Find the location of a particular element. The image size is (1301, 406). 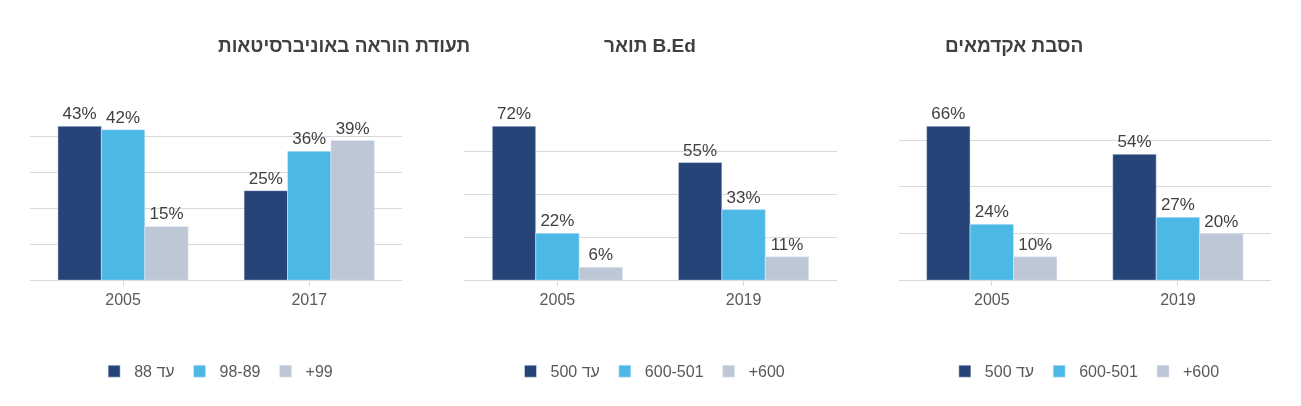

data-label: 72% is located at coordinates (514, 114).